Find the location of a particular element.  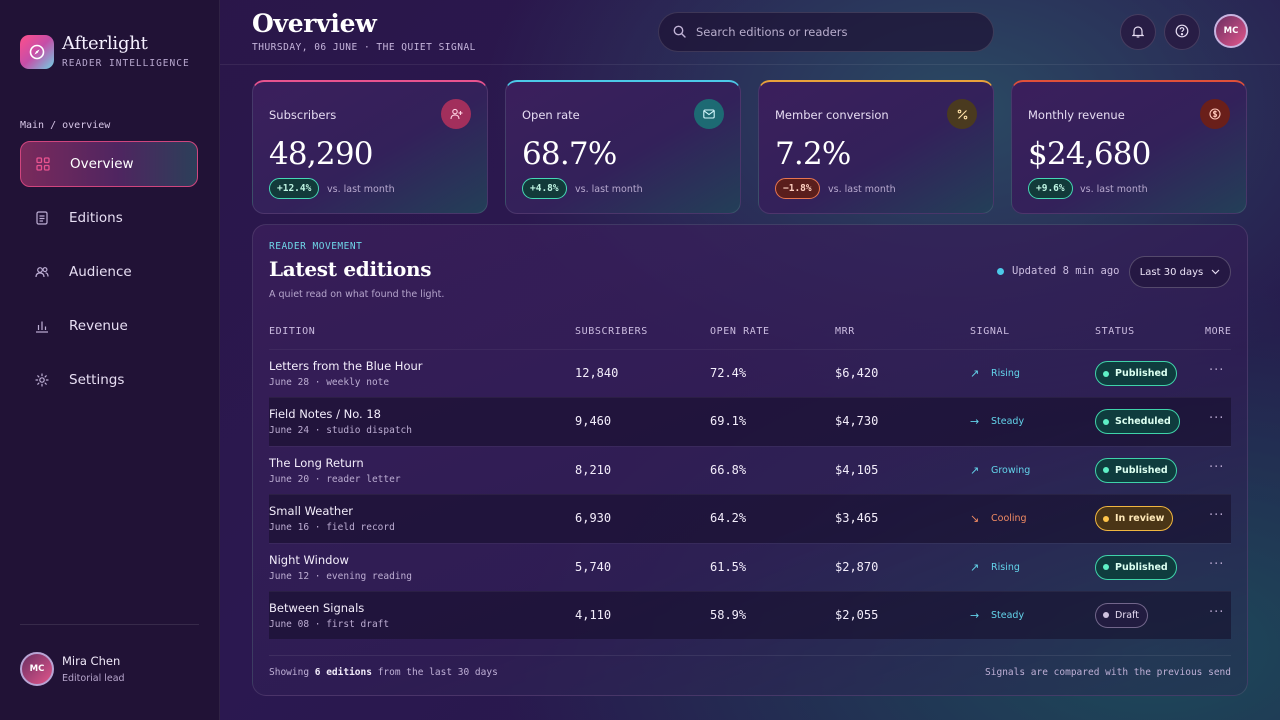

column-header-status: STATUS is located at coordinates (1115, 331).